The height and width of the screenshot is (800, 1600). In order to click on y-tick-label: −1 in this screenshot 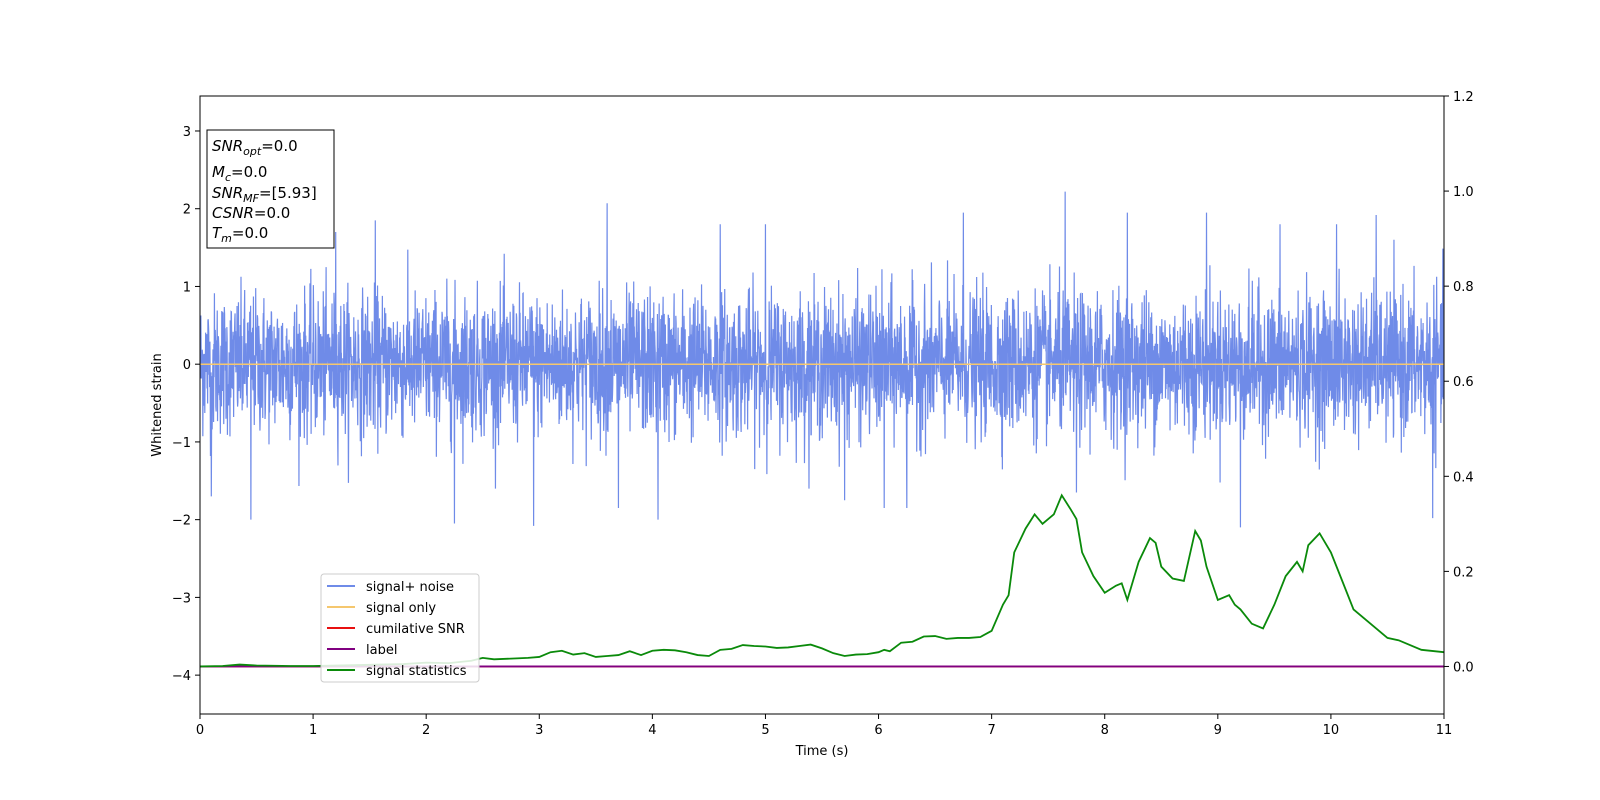, I will do `click(181, 443)`.